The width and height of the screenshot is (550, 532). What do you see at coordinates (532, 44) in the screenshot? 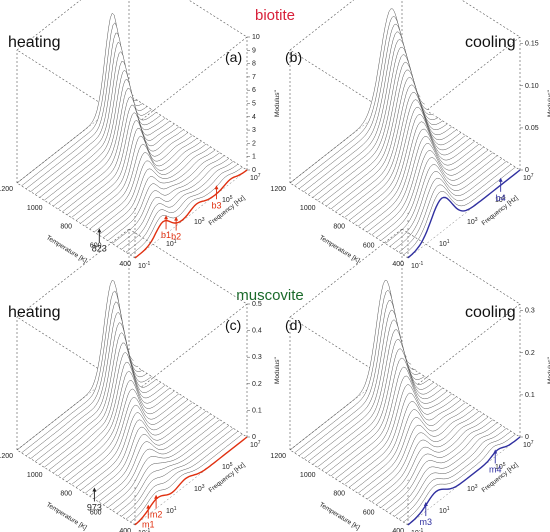
I see `z-tick-label: 0.15` at bounding box center [532, 44].